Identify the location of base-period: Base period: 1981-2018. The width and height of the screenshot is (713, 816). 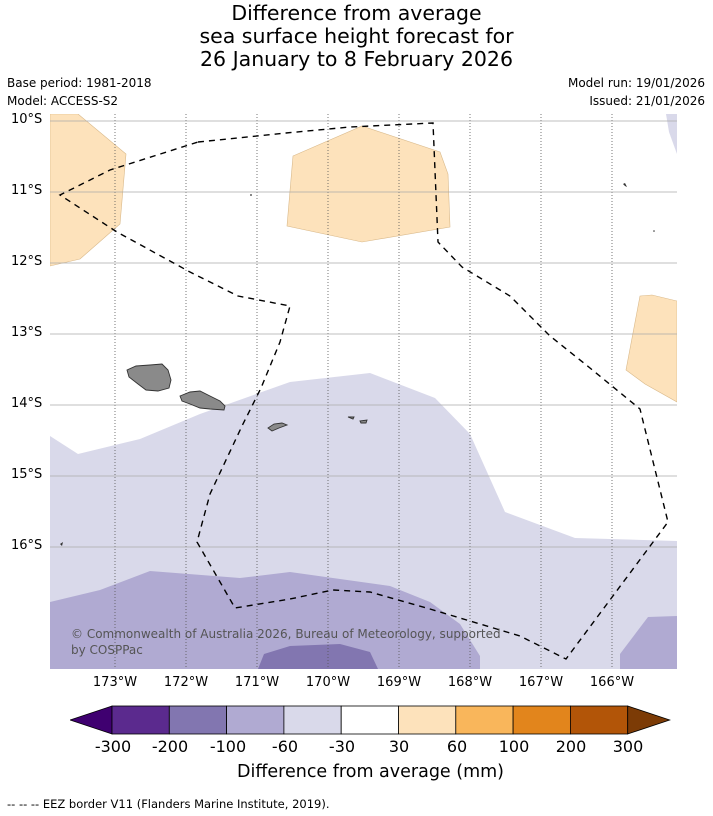
(79, 83).